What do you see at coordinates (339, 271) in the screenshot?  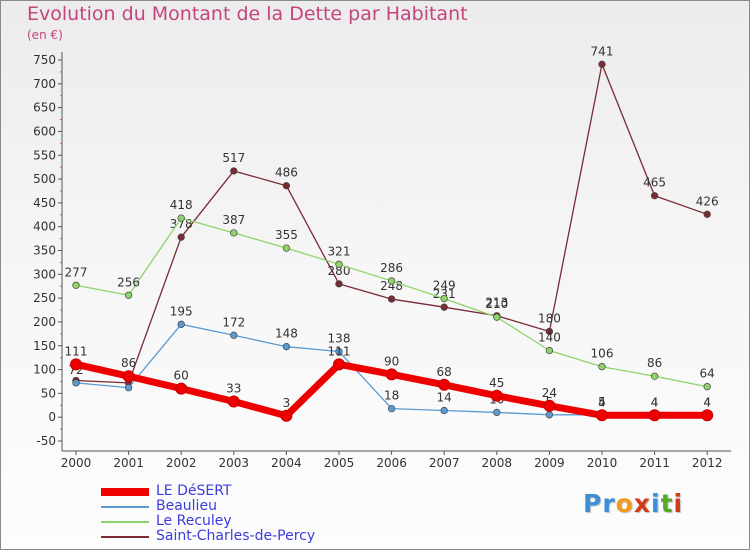 I see `data-label: 280` at bounding box center [339, 271].